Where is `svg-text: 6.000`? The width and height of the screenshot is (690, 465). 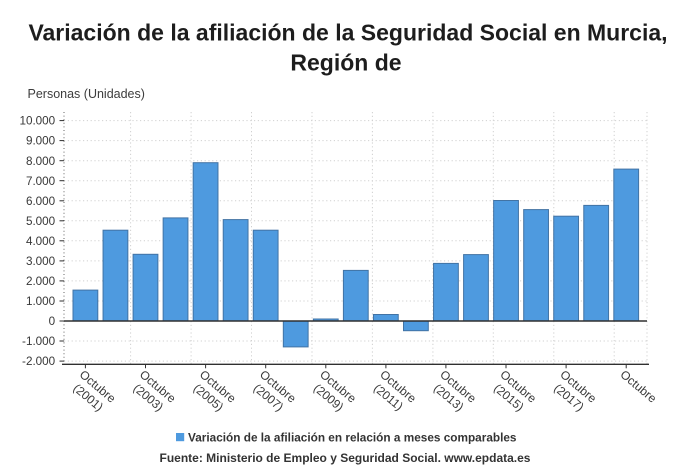 svg-text: 6.000 is located at coordinates (41, 201).